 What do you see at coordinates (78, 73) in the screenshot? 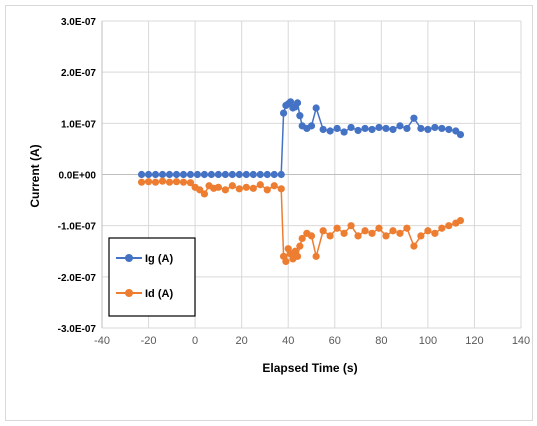
I see `y-tick-label: 2.0E-07` at bounding box center [78, 73].